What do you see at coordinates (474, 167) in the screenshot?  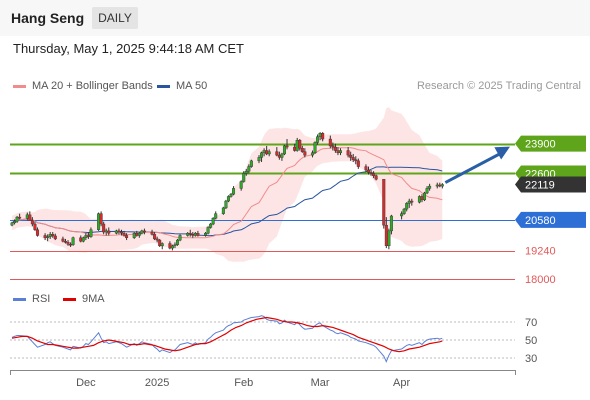 I see `forecast-arrow-line` at bounding box center [474, 167].